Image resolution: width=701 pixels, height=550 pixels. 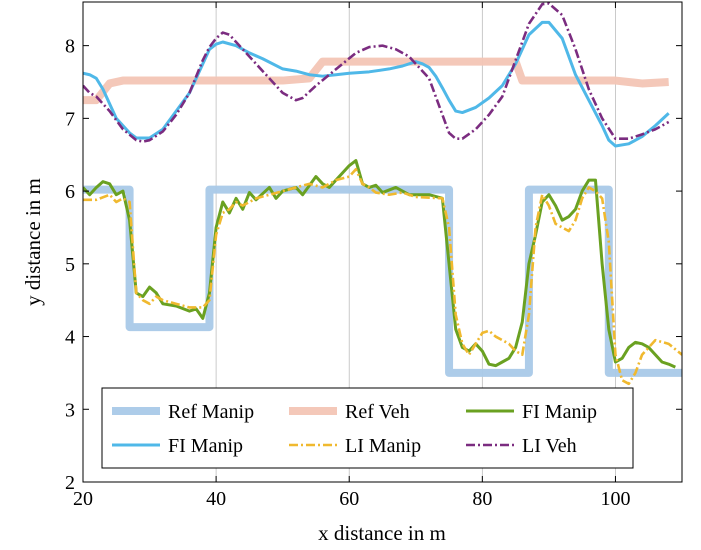 I want to click on legend-box, so click(x=367, y=428).